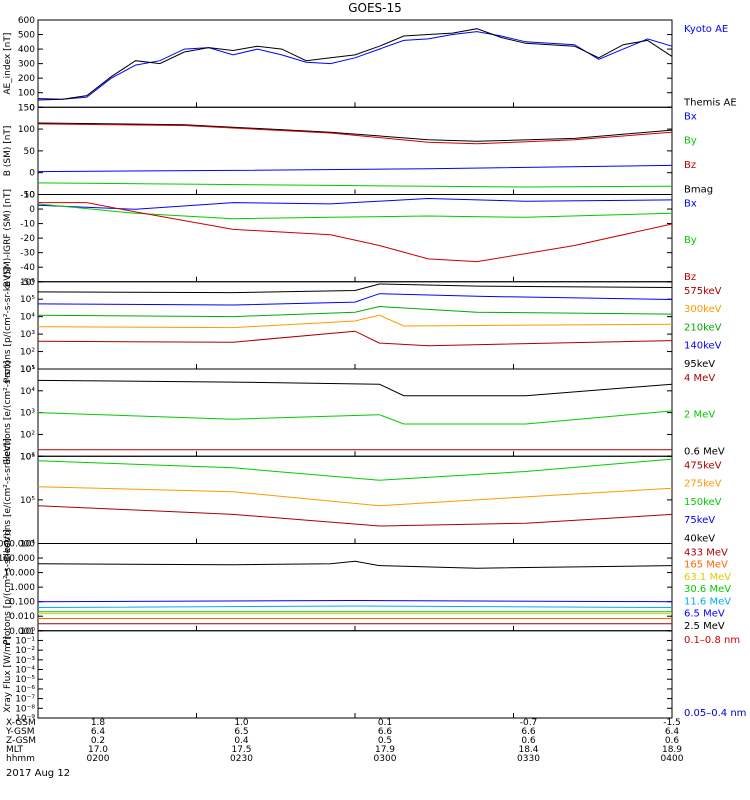 This screenshot has height=800, width=750. I want to click on series-line-by, so click(355, 185).